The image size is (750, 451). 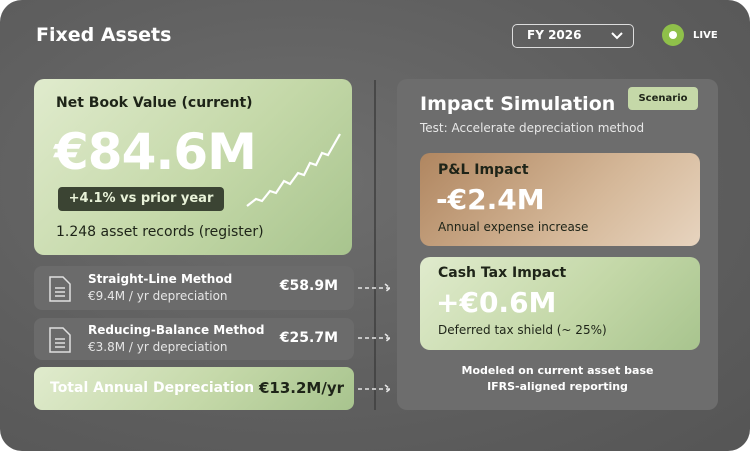 What do you see at coordinates (557, 370) in the screenshot?
I see `footer-line: Modeled on current asset base` at bounding box center [557, 370].